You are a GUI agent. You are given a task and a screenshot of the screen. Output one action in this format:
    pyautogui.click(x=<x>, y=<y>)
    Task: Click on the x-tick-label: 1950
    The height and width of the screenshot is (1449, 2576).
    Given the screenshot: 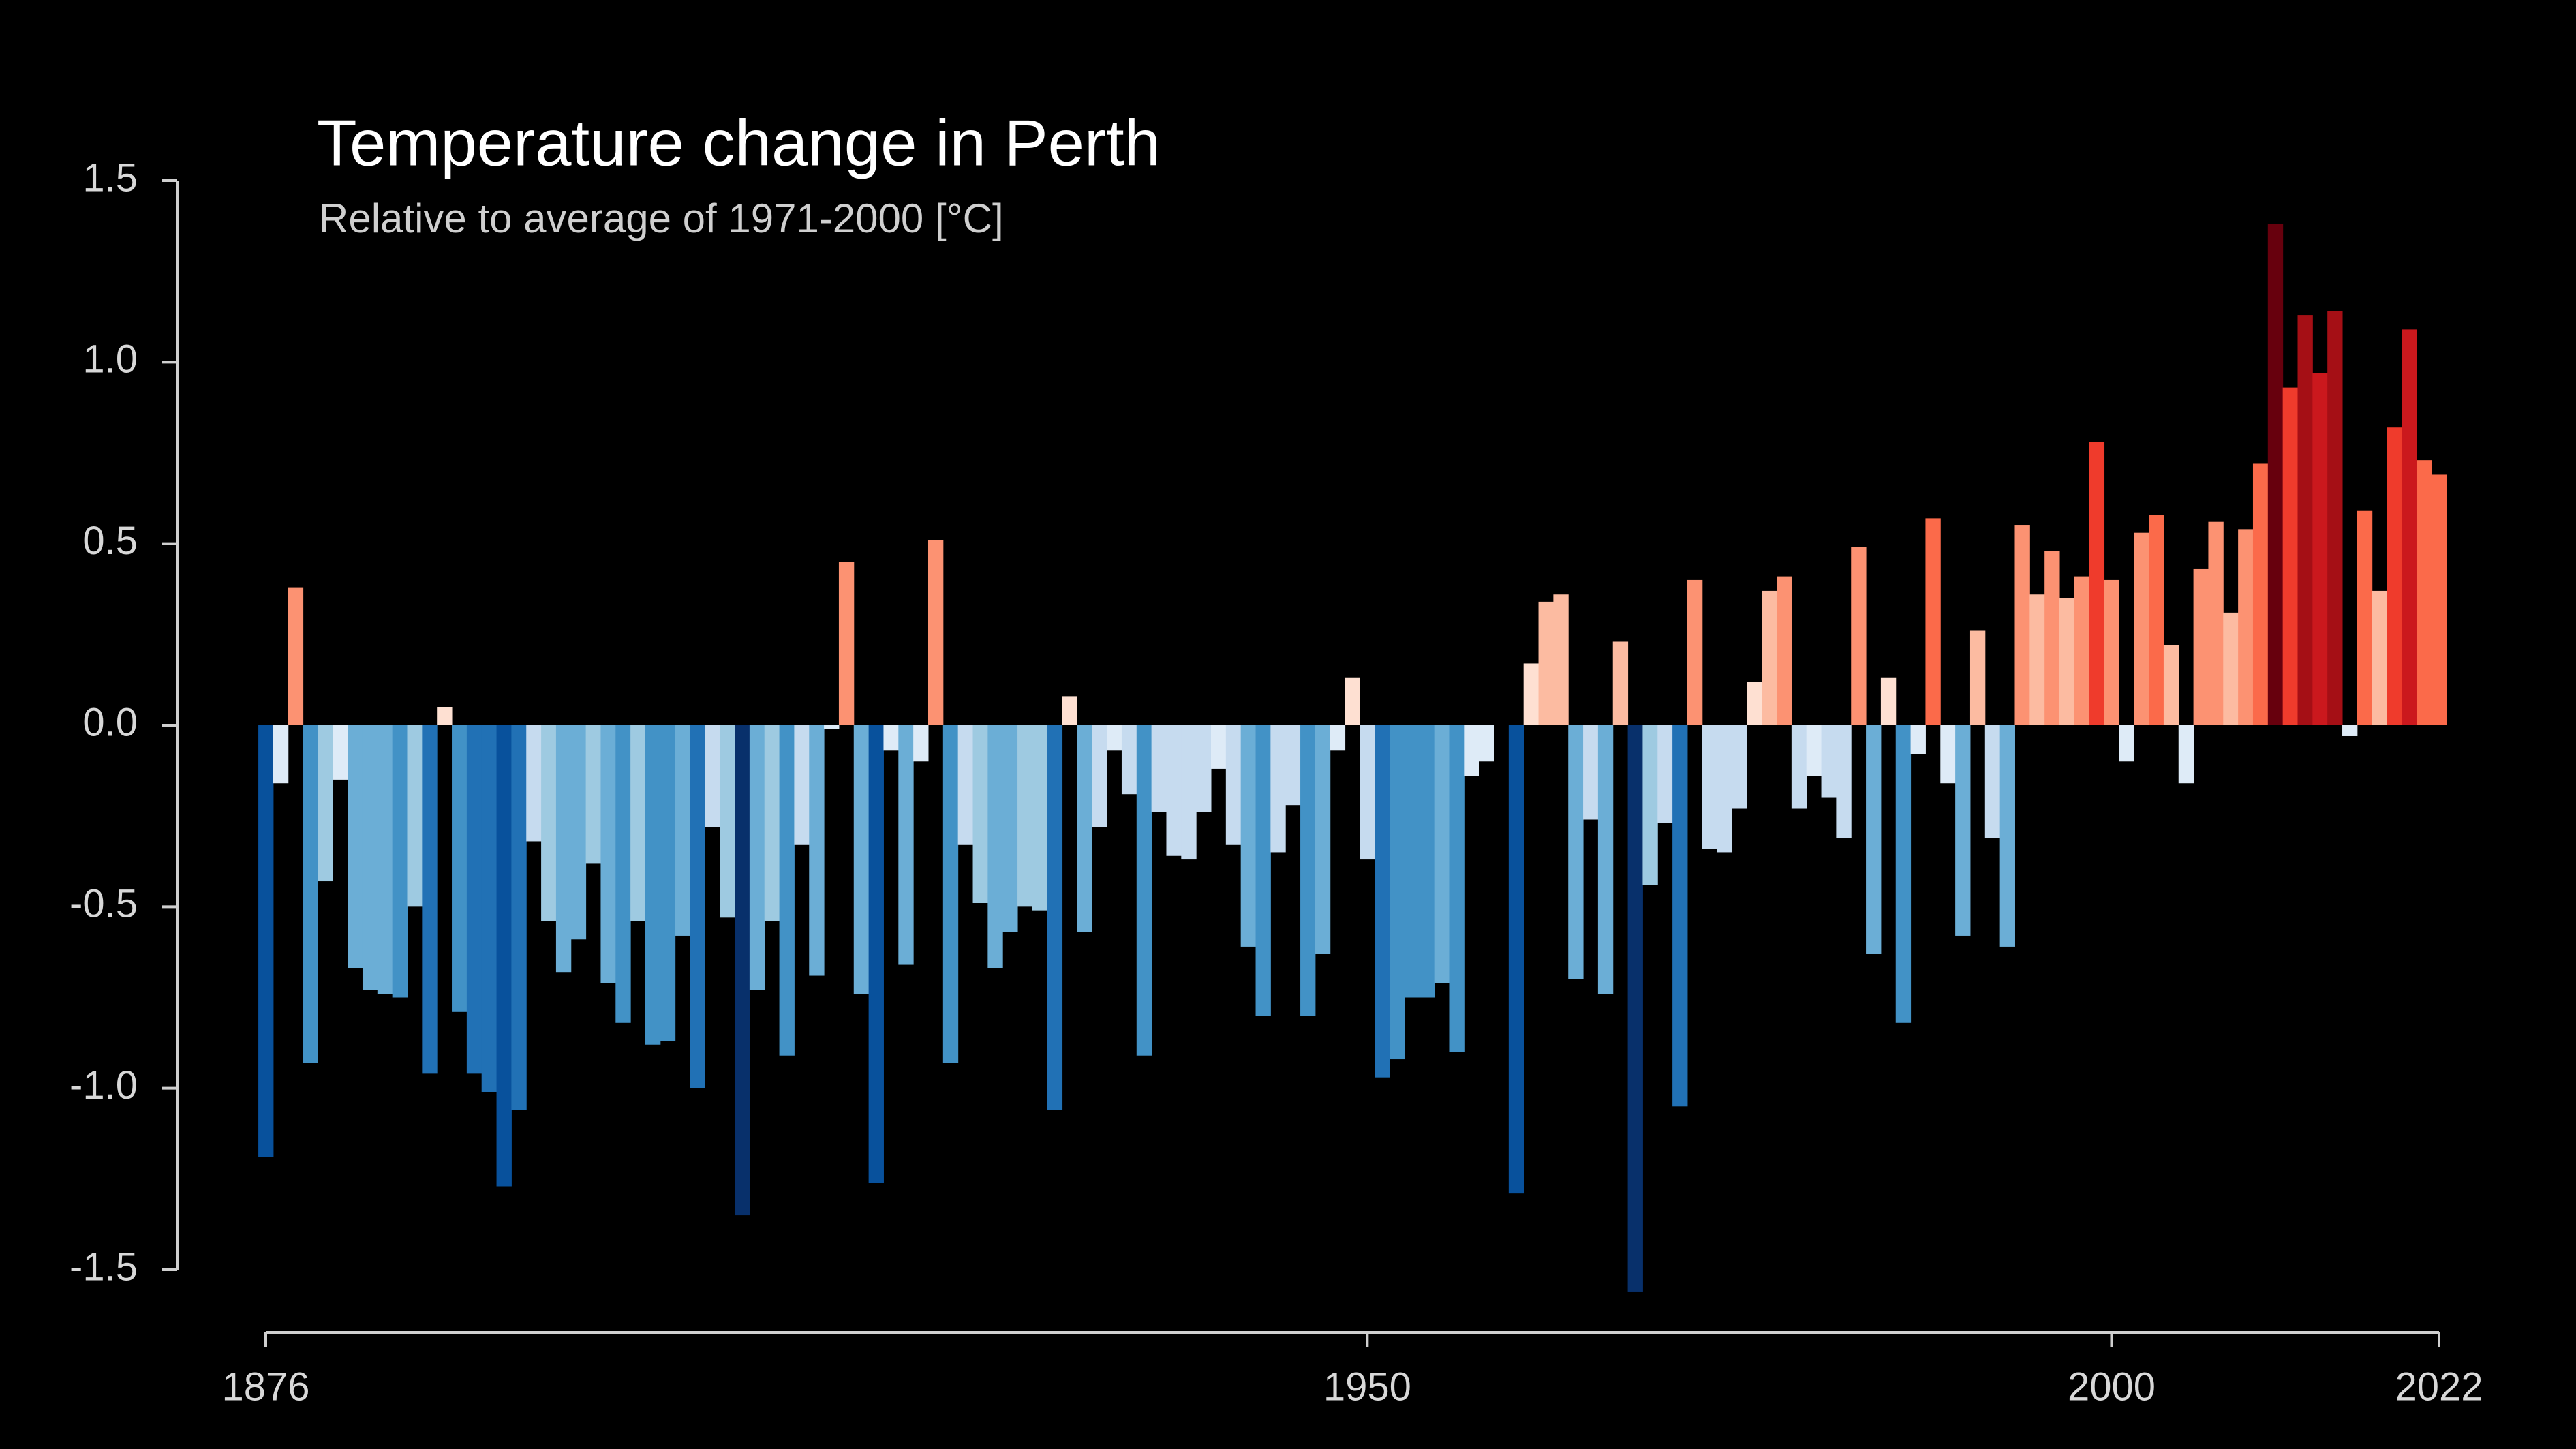 What is the action you would take?
    pyautogui.click(x=1367, y=1387)
    